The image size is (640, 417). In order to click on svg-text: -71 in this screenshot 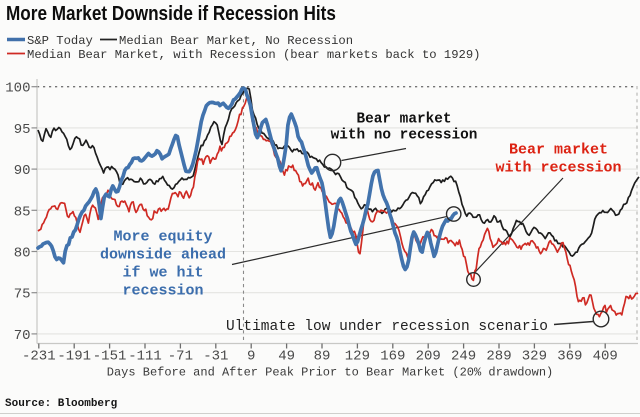, I will do `click(180, 357)`.